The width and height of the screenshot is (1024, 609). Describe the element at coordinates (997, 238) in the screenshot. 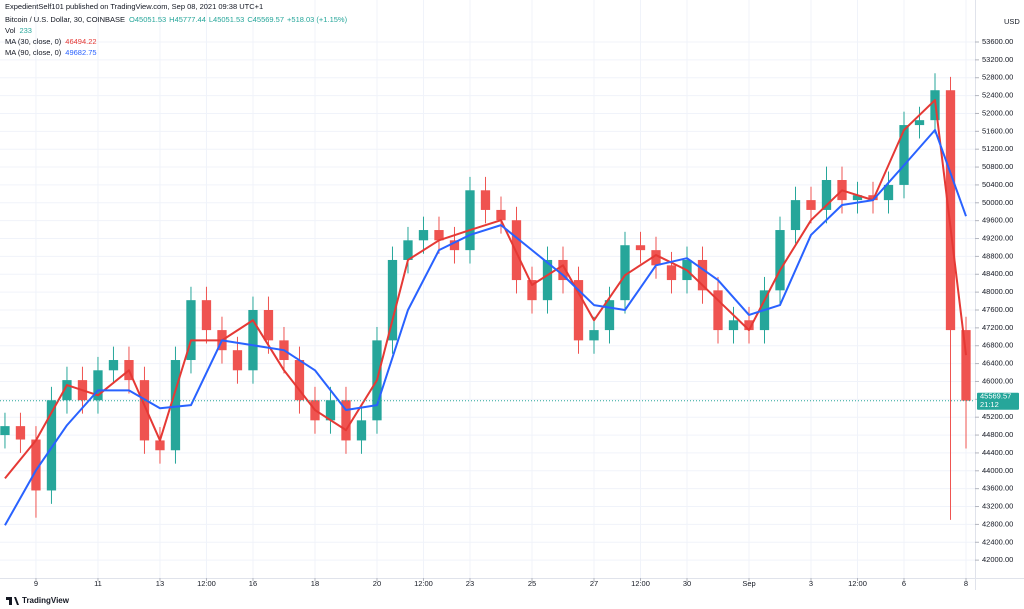

I see `y-tick-label: 49200.00` at that location.